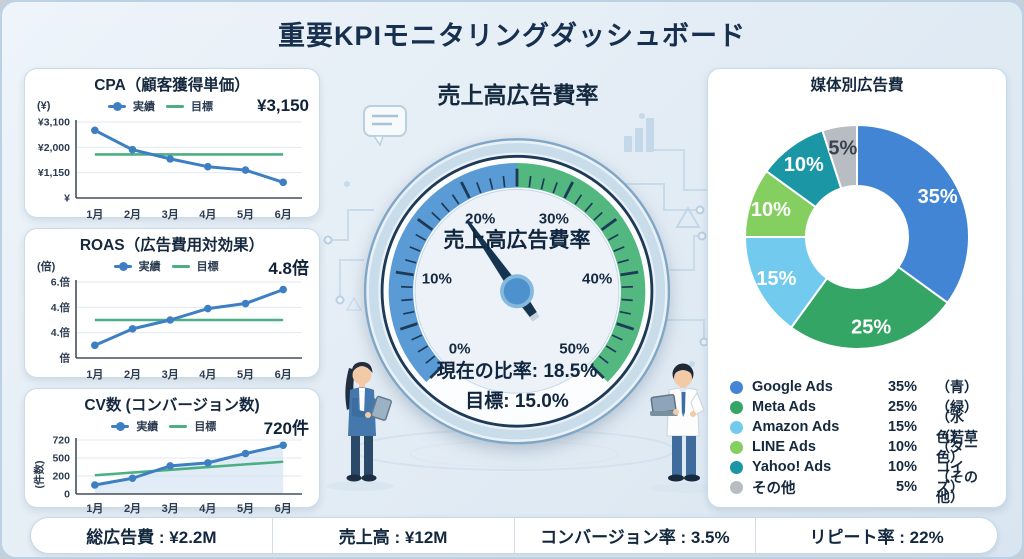 This screenshot has height=559, width=1024. What do you see at coordinates (392, 535) in the screenshot?
I see `footer-stat-1: 売上高 : ¥12M` at bounding box center [392, 535].